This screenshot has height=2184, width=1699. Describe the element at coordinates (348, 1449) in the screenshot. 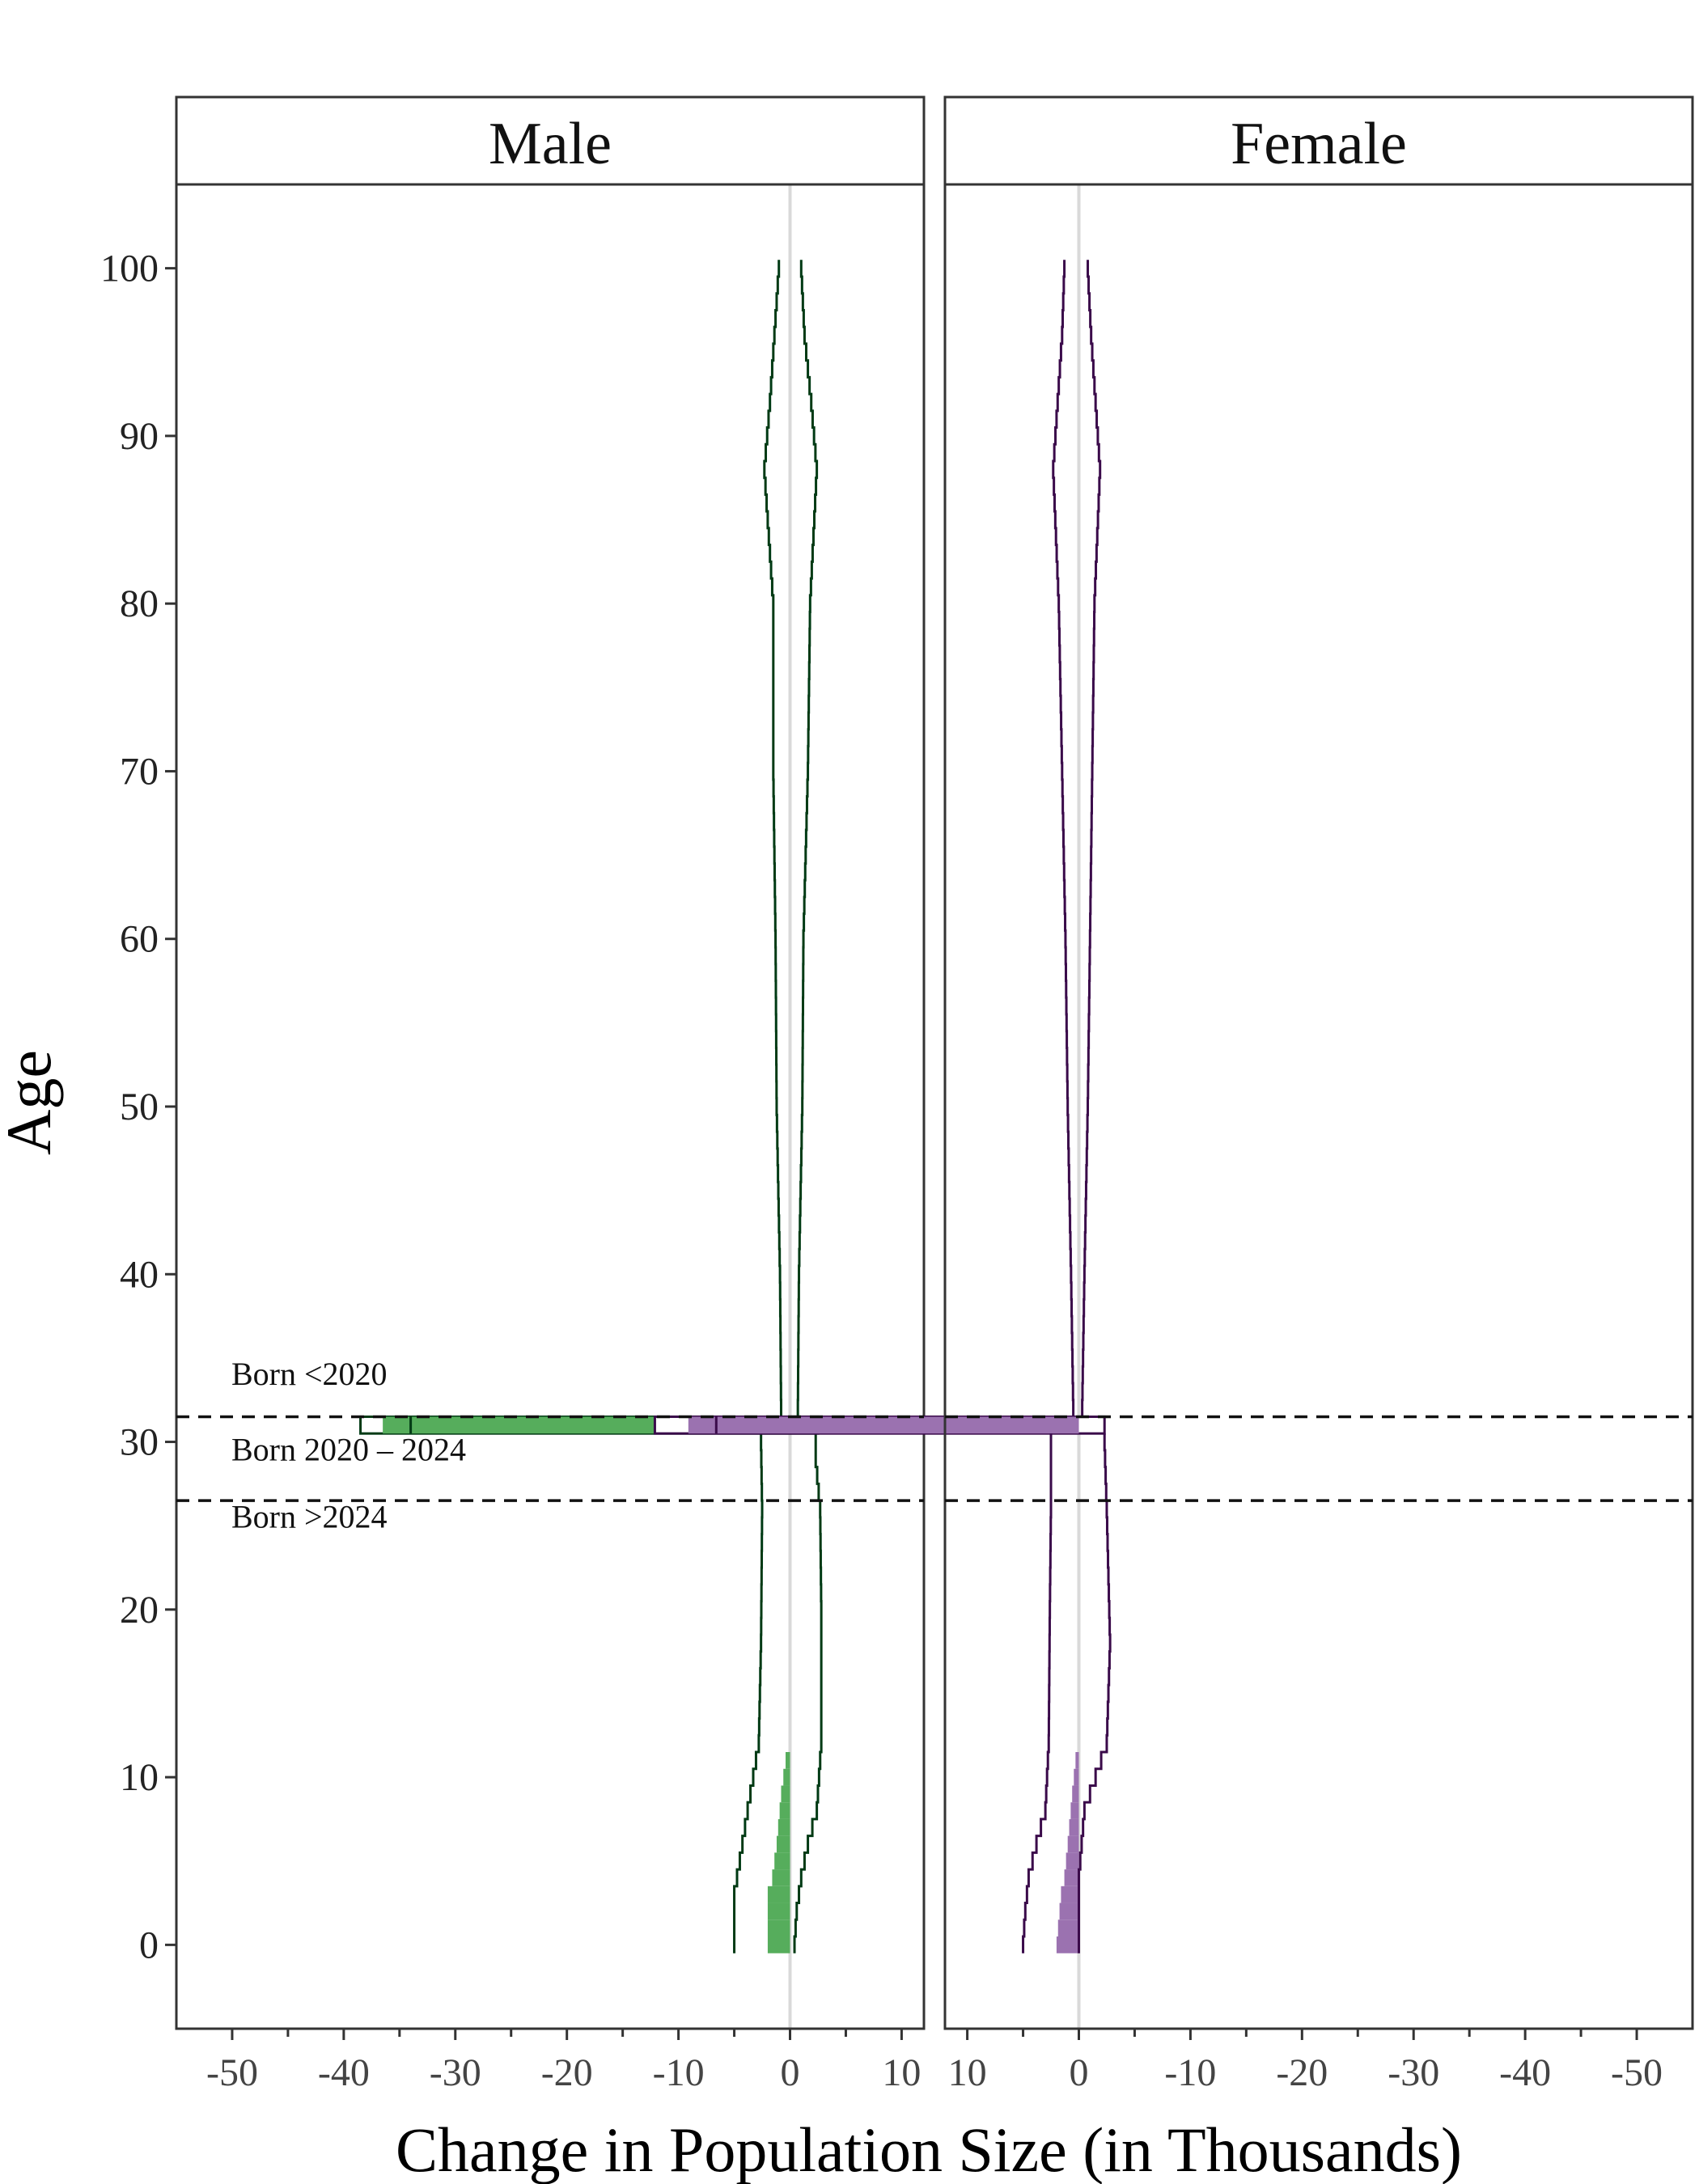

I see `cohort-label: Born 2020 – 2024` at that location.